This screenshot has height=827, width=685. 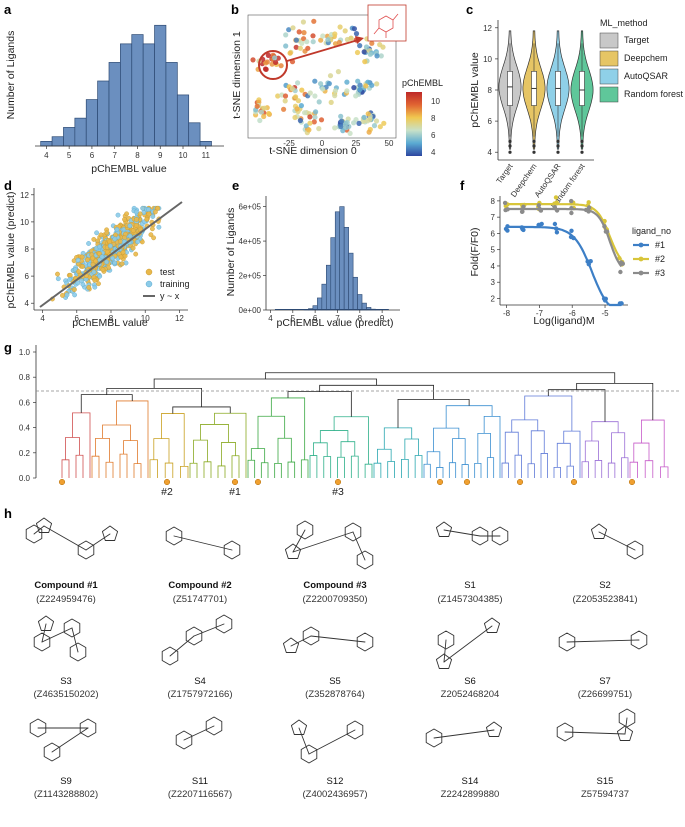 I want to click on compound-name: S9, so click(x=66, y=781).